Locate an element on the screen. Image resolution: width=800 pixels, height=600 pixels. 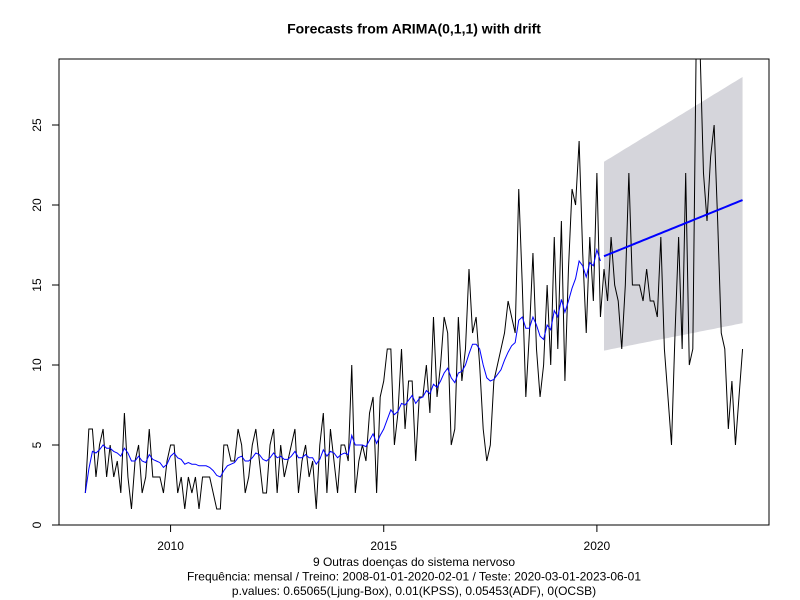
x-tick-label: 2015 is located at coordinates (383, 546).